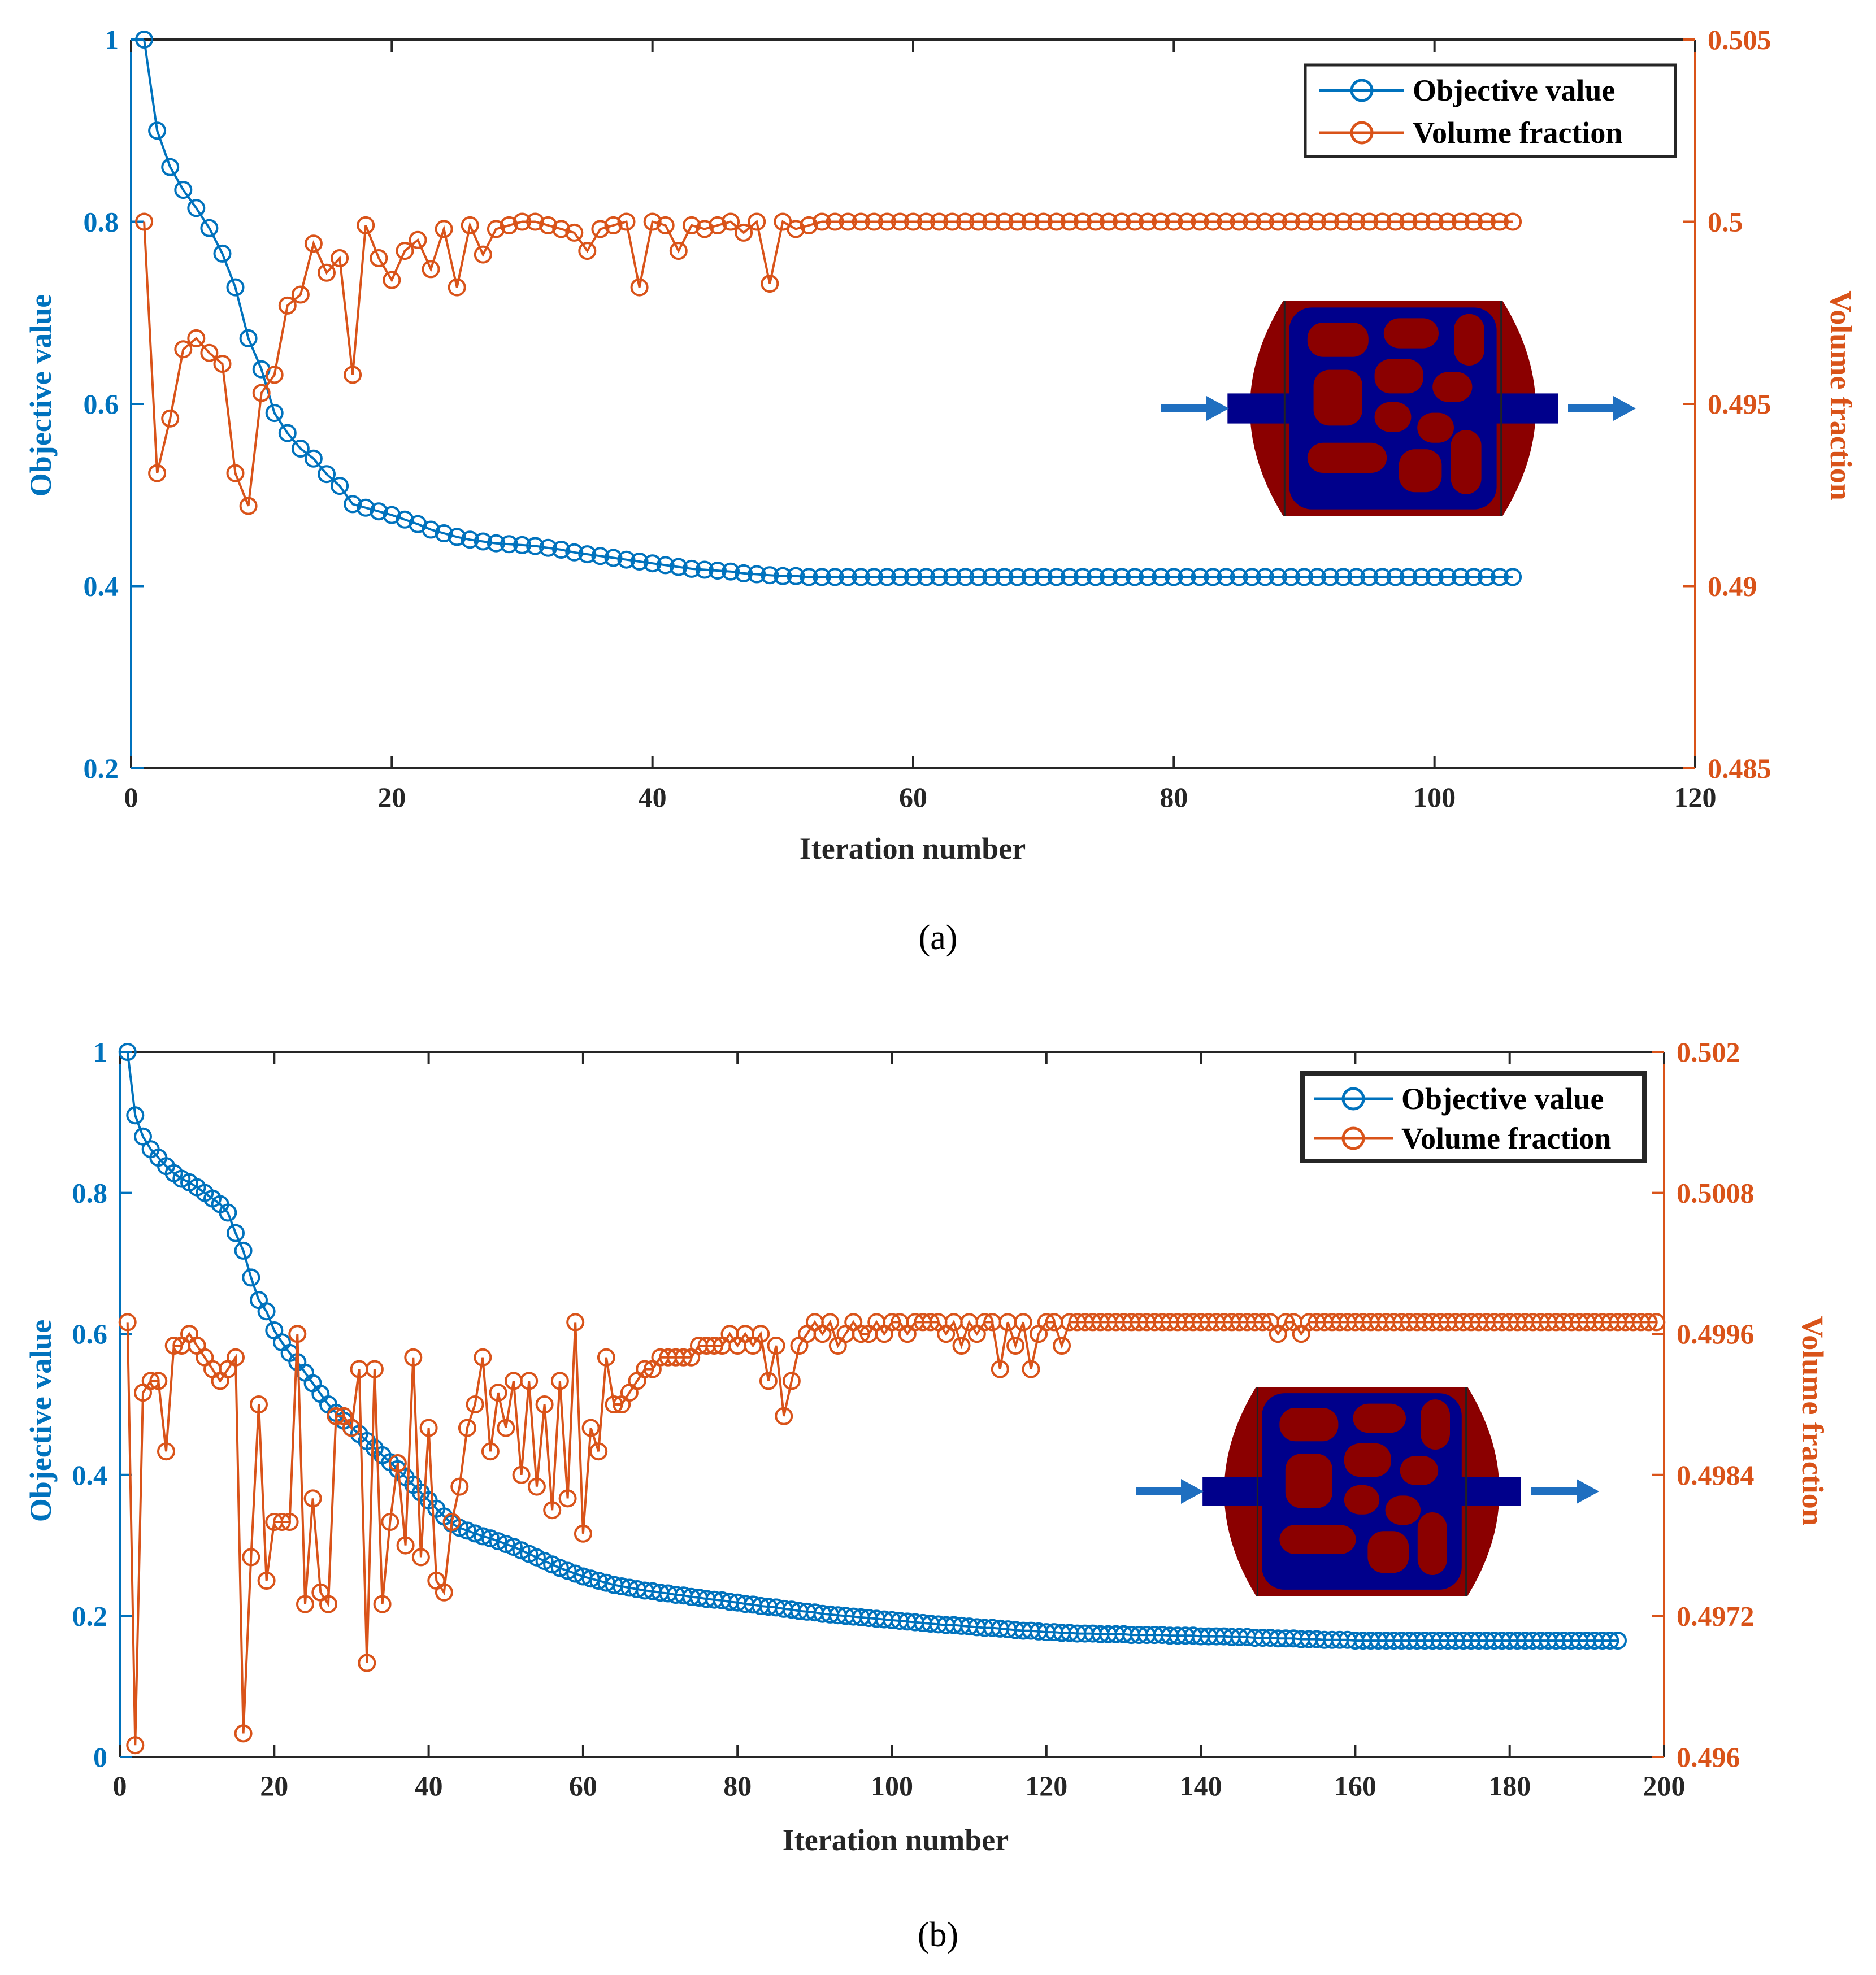 The width and height of the screenshot is (1876, 1975). What do you see at coordinates (1355, 1786) in the screenshot?
I see `x-tick-label: 160` at bounding box center [1355, 1786].